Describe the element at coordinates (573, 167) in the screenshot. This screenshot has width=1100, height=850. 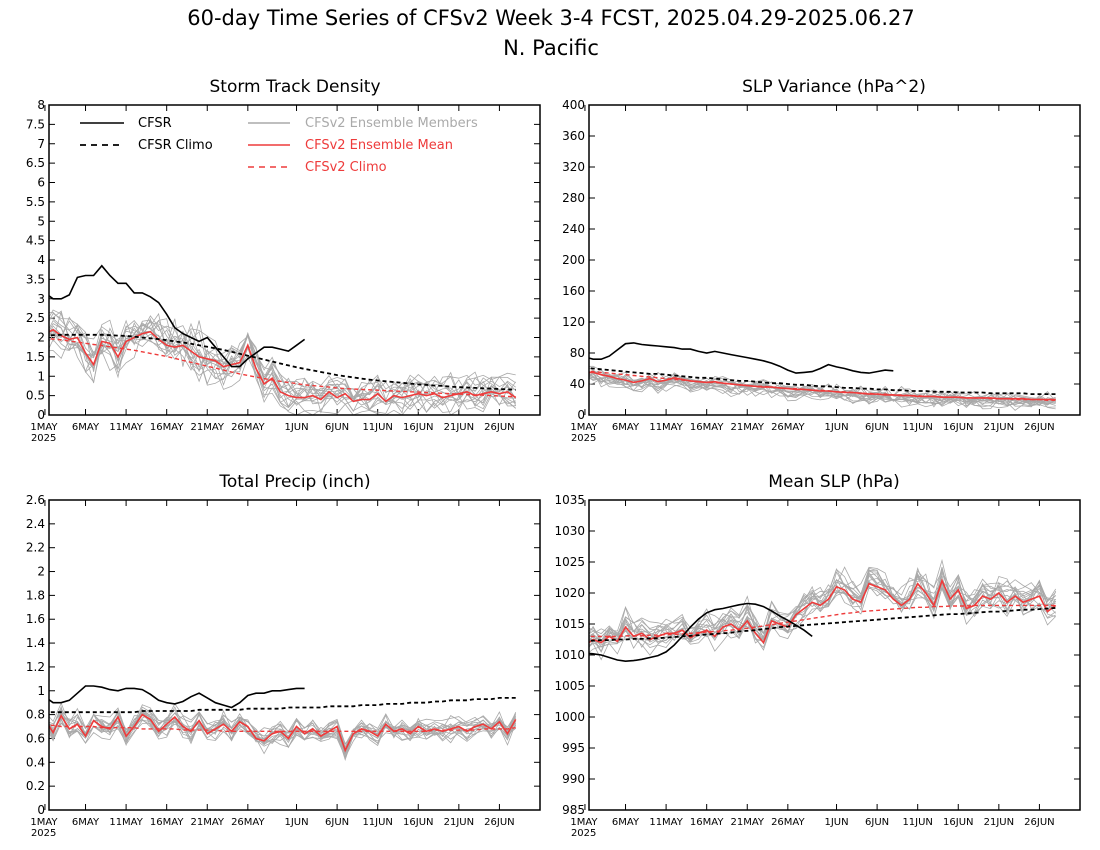
I see `y-tick-label: 320` at that location.